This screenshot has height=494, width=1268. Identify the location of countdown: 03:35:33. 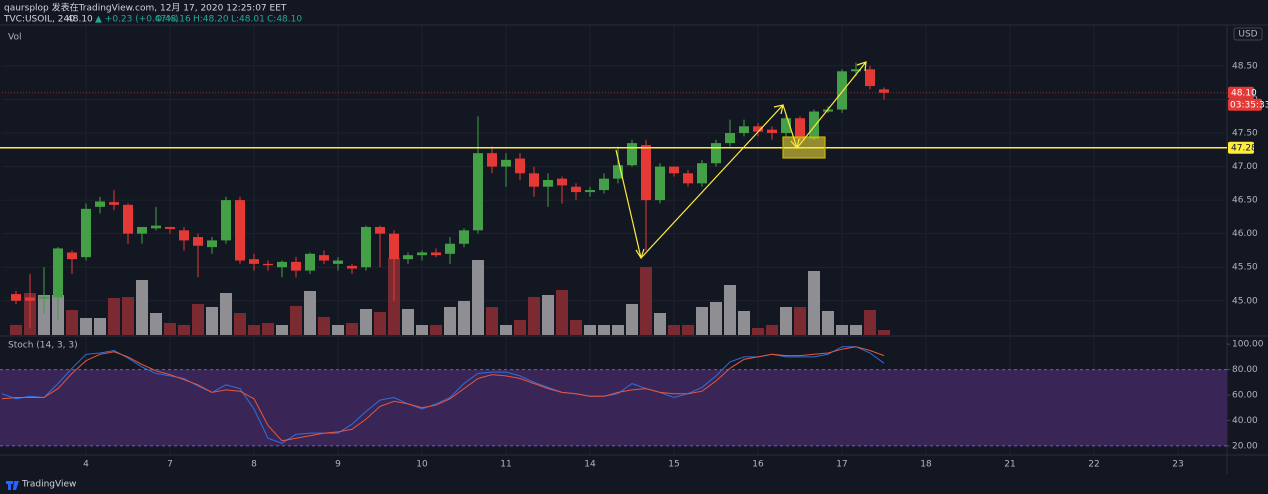
(1249, 105).